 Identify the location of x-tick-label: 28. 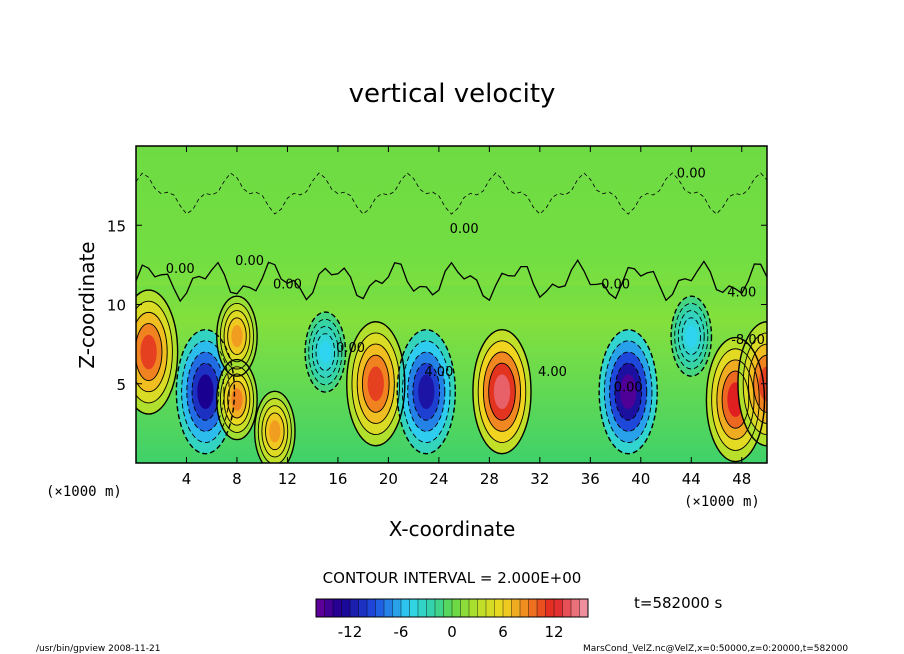
(489, 479).